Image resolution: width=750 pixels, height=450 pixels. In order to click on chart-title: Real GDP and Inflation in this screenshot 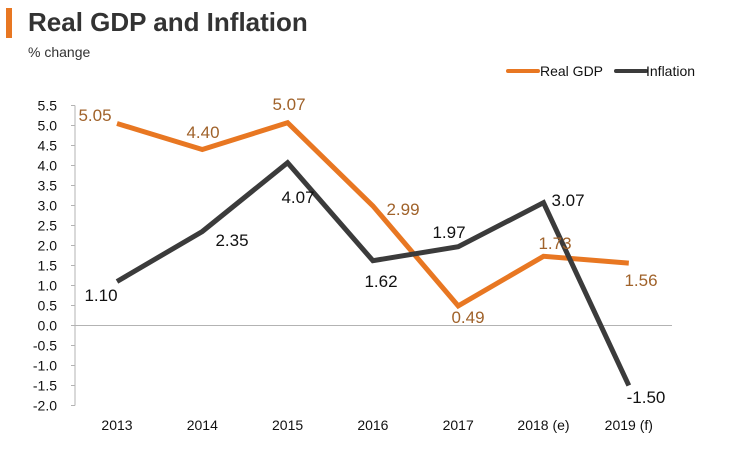, I will do `click(168, 22)`.